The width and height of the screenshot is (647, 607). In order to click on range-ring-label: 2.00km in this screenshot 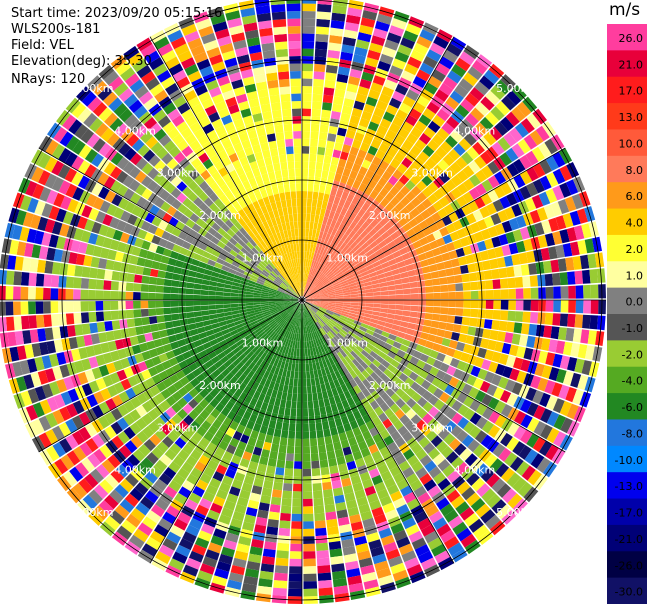, I will do `click(390, 385)`.